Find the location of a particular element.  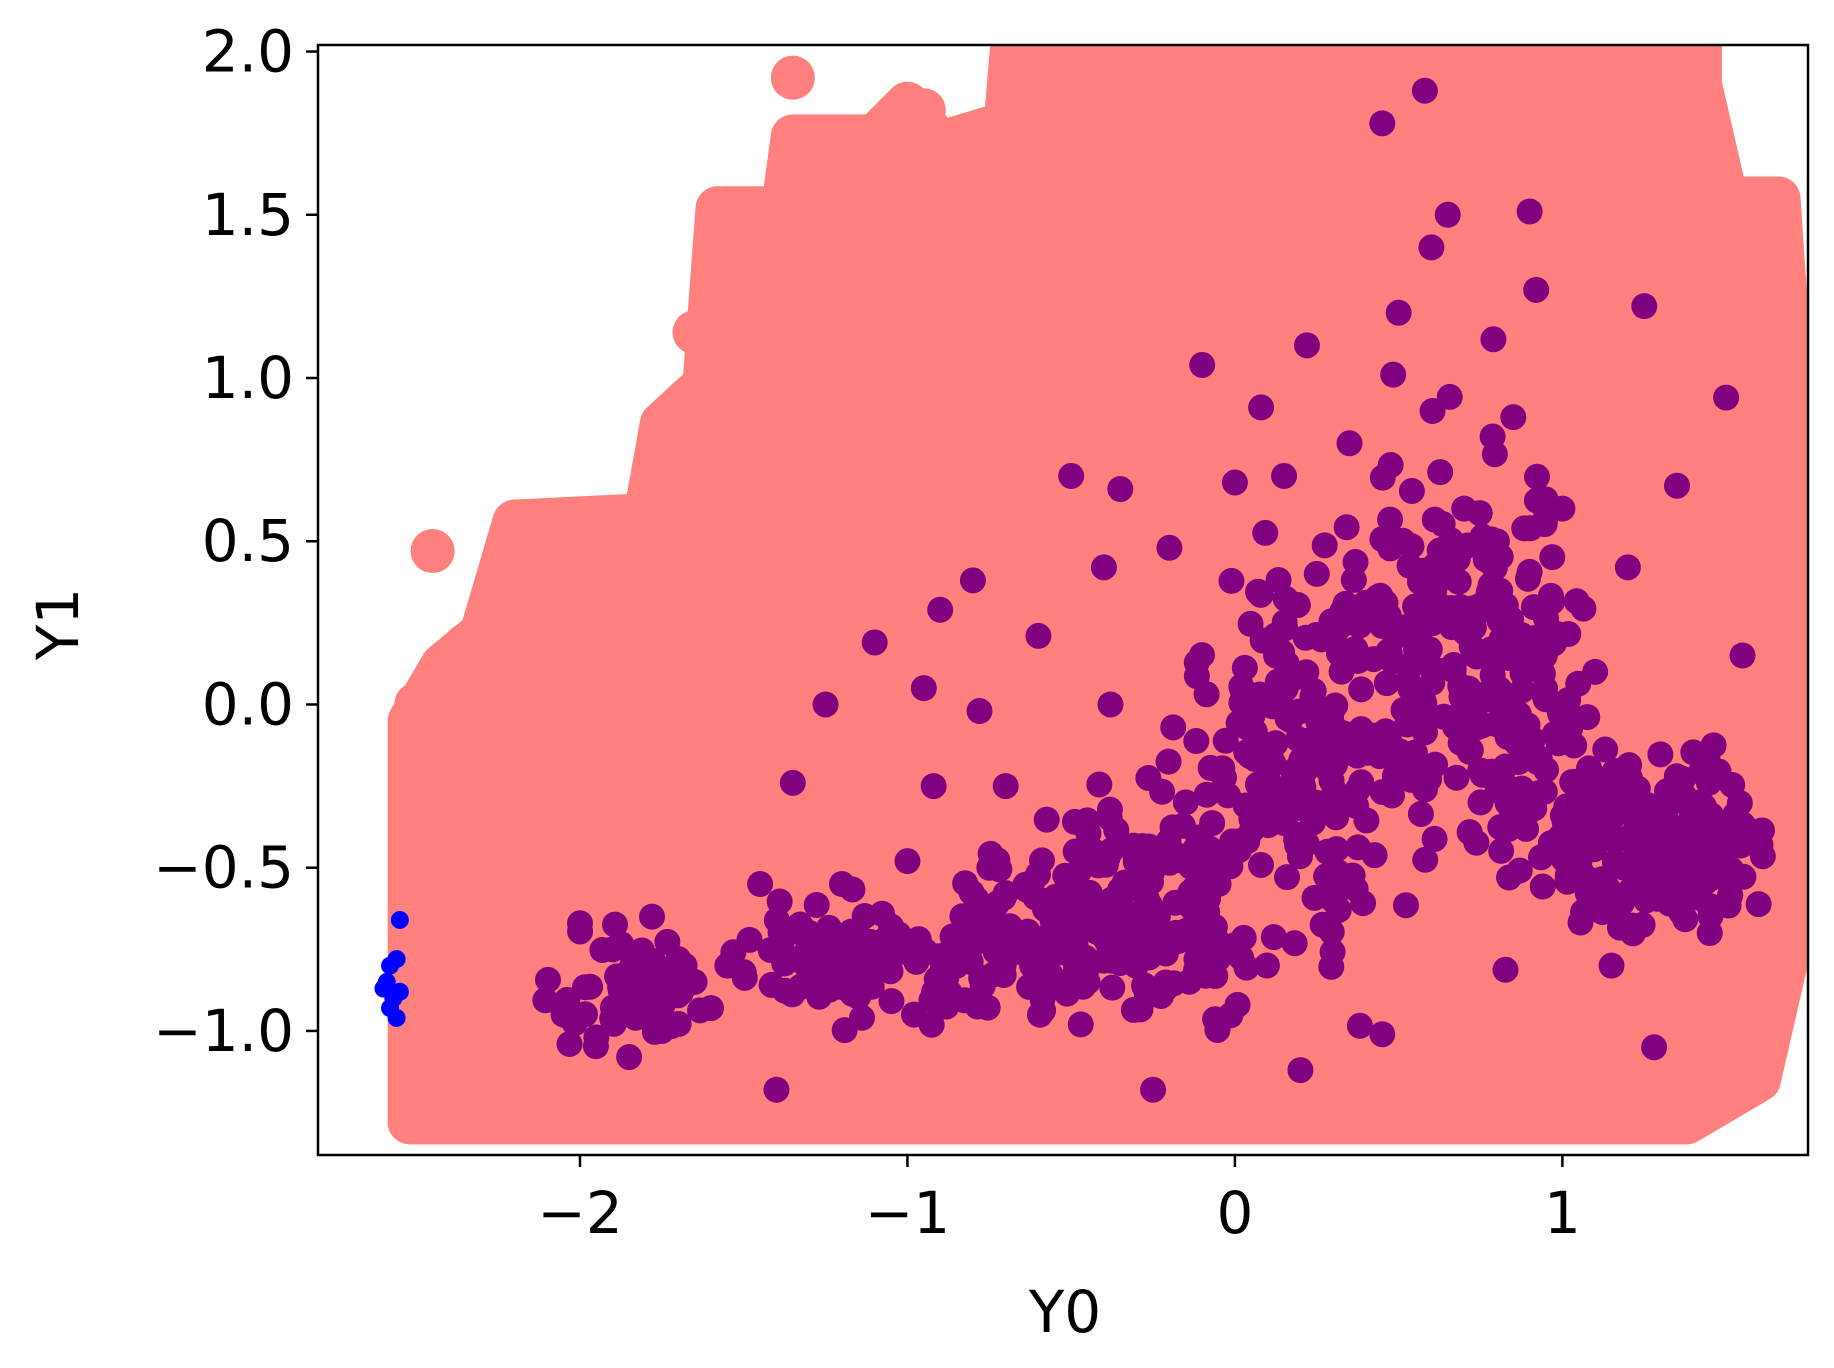

x-tick-label: 0 is located at coordinates (1234, 1213).